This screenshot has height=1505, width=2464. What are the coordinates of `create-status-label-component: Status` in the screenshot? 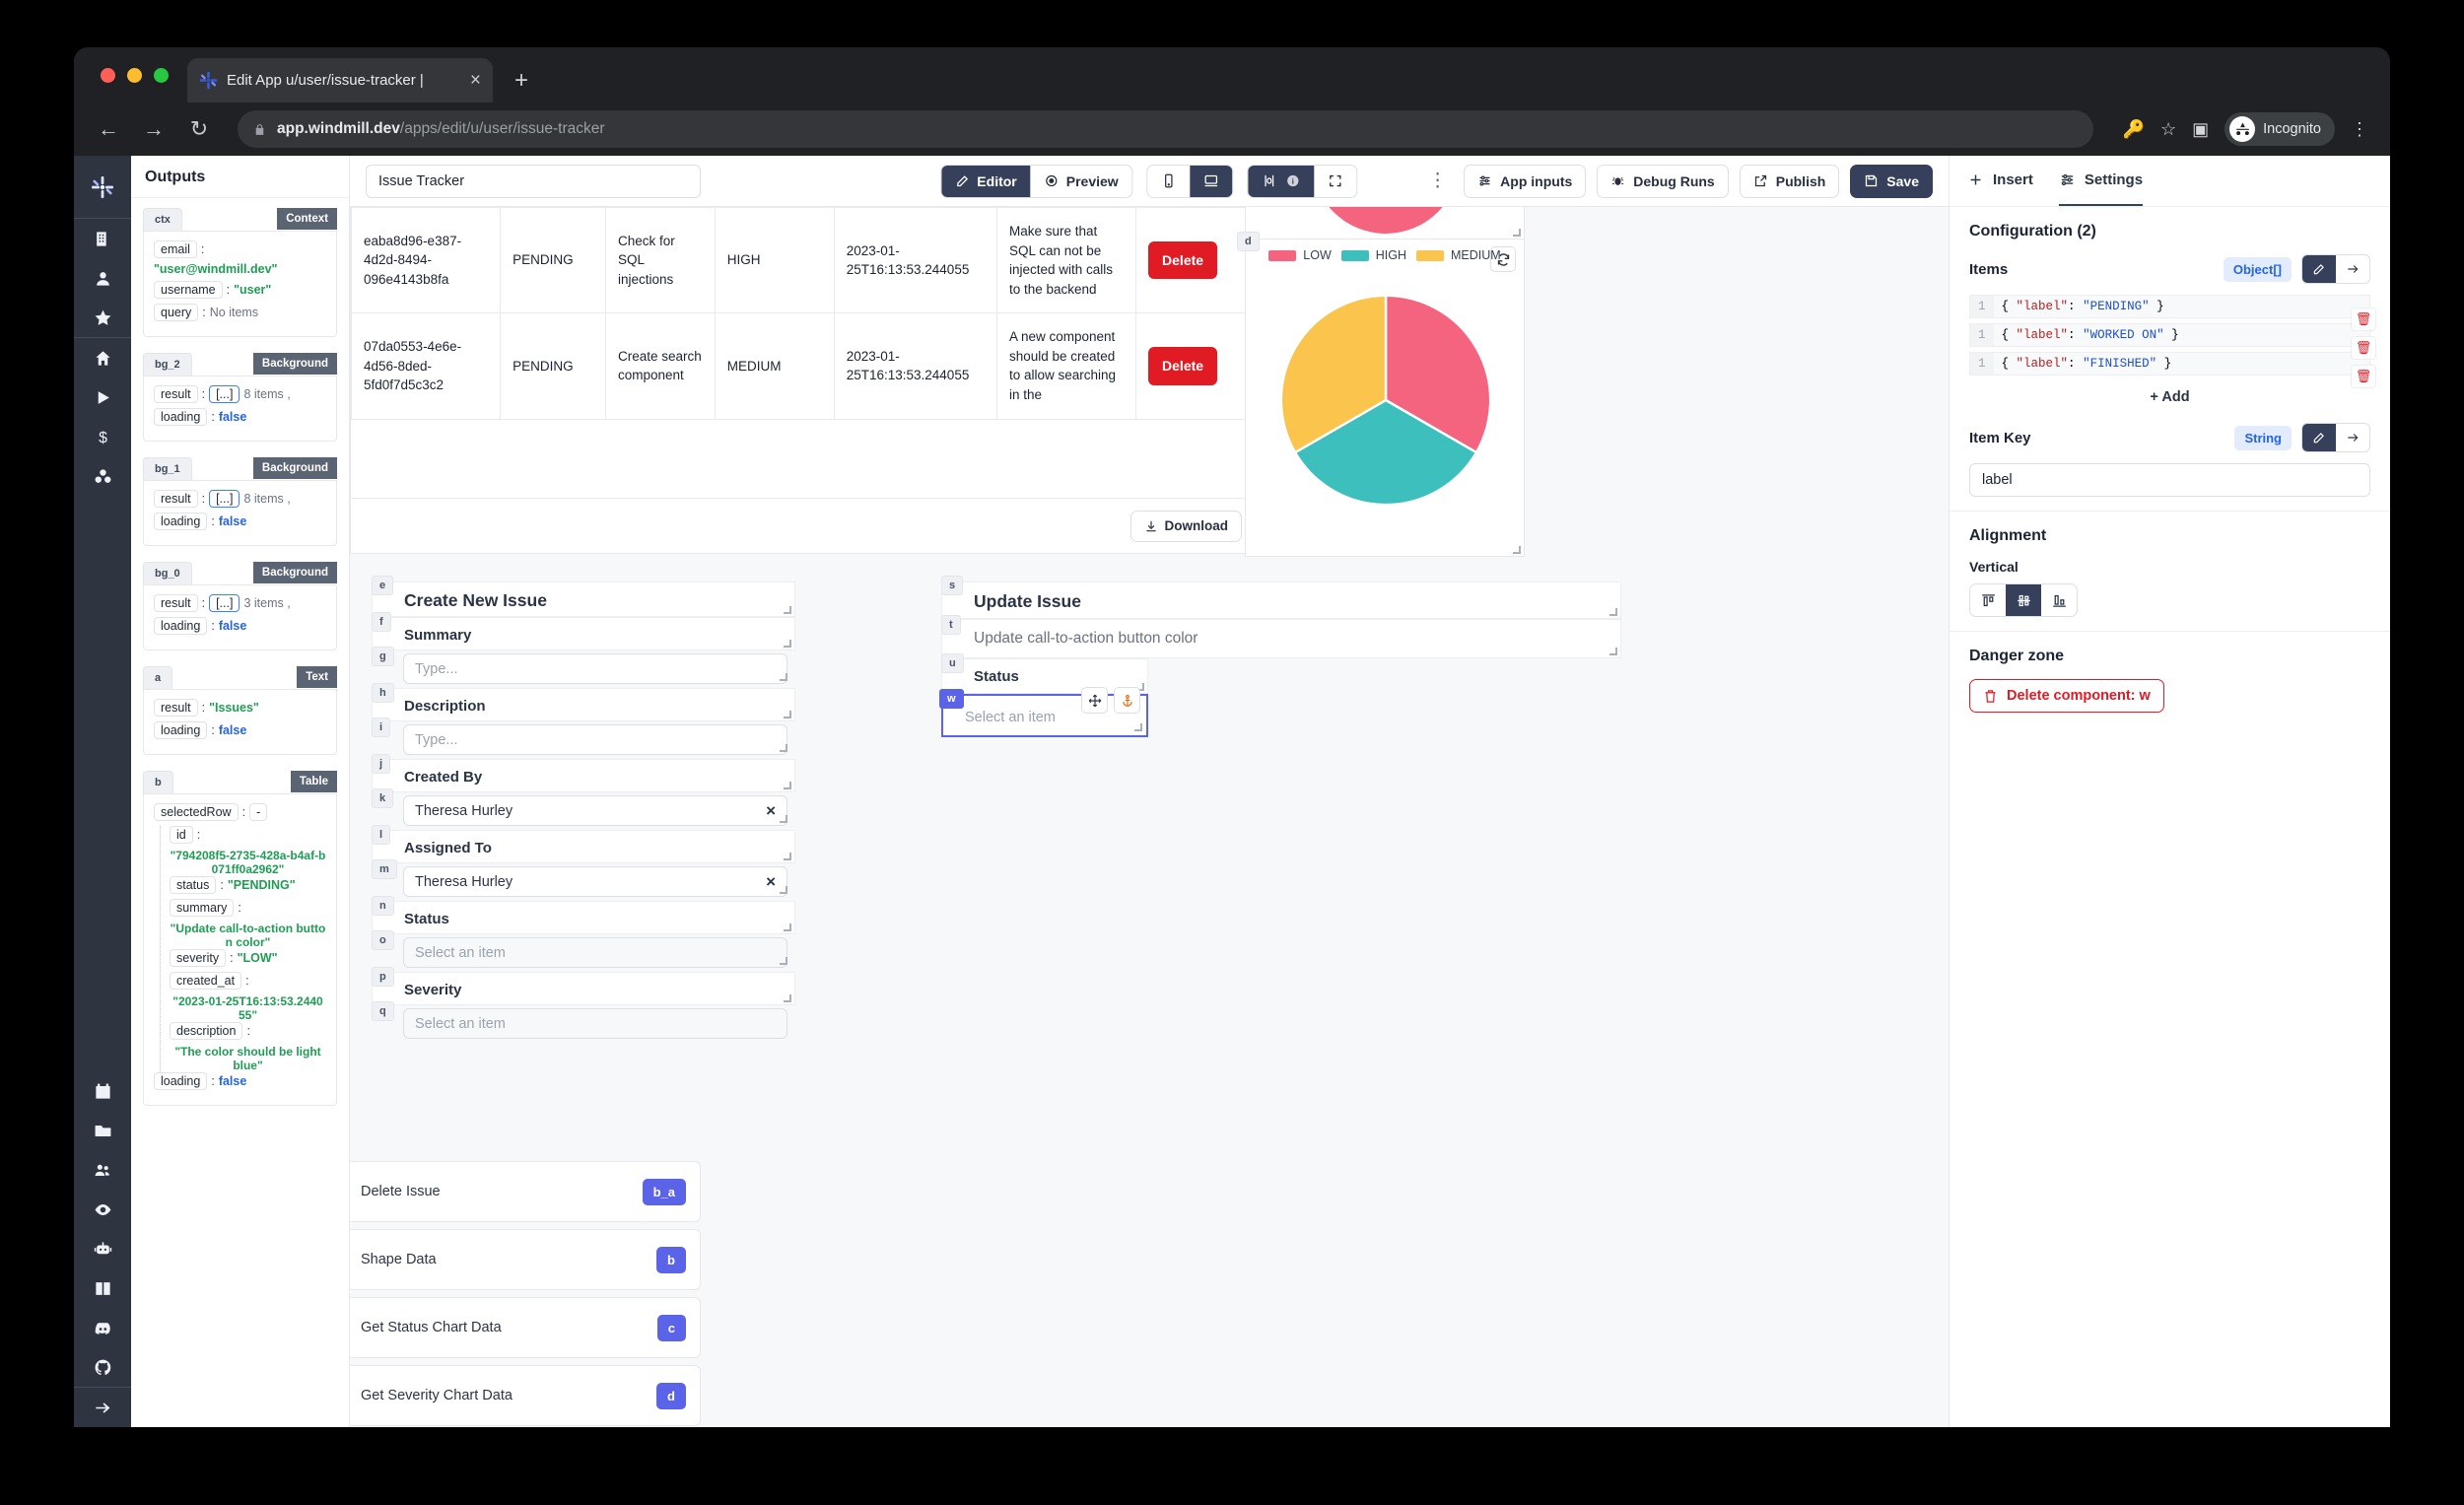 It's located at (583, 917).